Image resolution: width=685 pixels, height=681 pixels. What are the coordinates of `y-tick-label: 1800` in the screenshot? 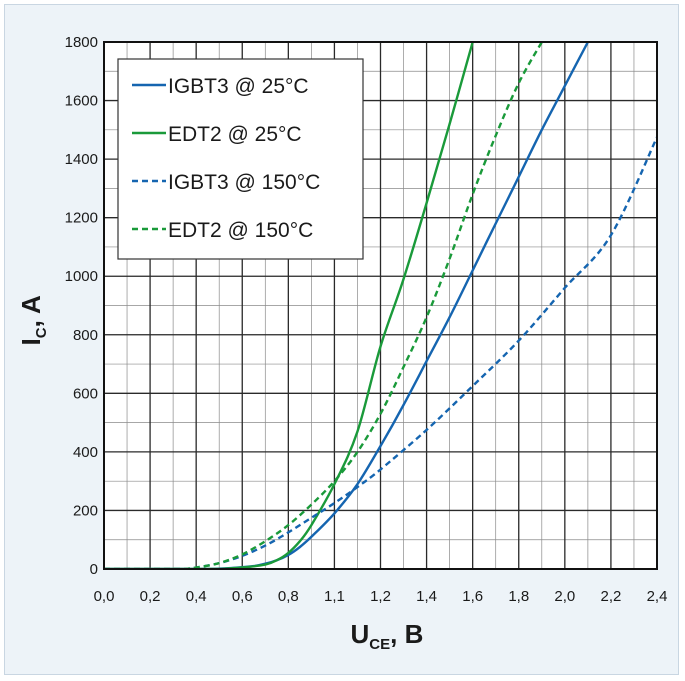 It's located at (81, 42).